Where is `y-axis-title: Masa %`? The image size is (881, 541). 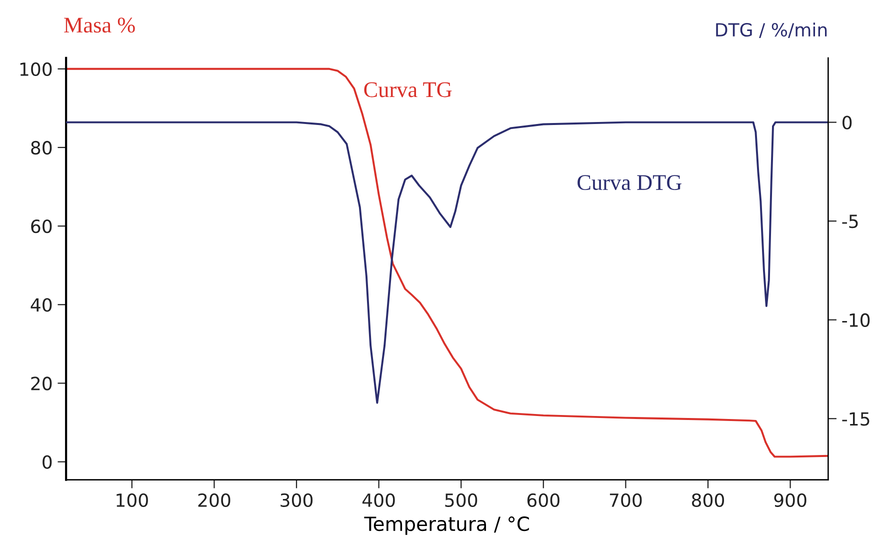
y-axis-title: Masa % is located at coordinates (99, 25).